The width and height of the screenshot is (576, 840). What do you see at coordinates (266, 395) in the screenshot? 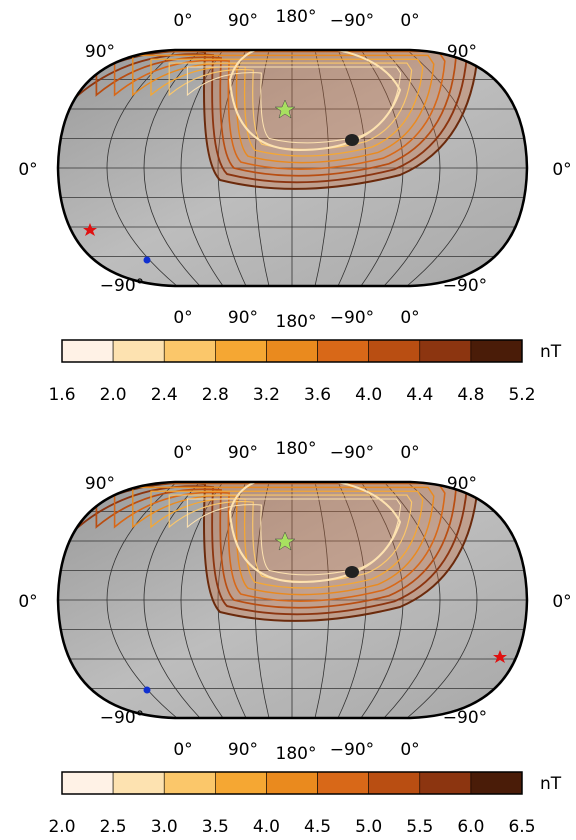
I see `colorbar-tick-label: 3.2` at bounding box center [266, 395].